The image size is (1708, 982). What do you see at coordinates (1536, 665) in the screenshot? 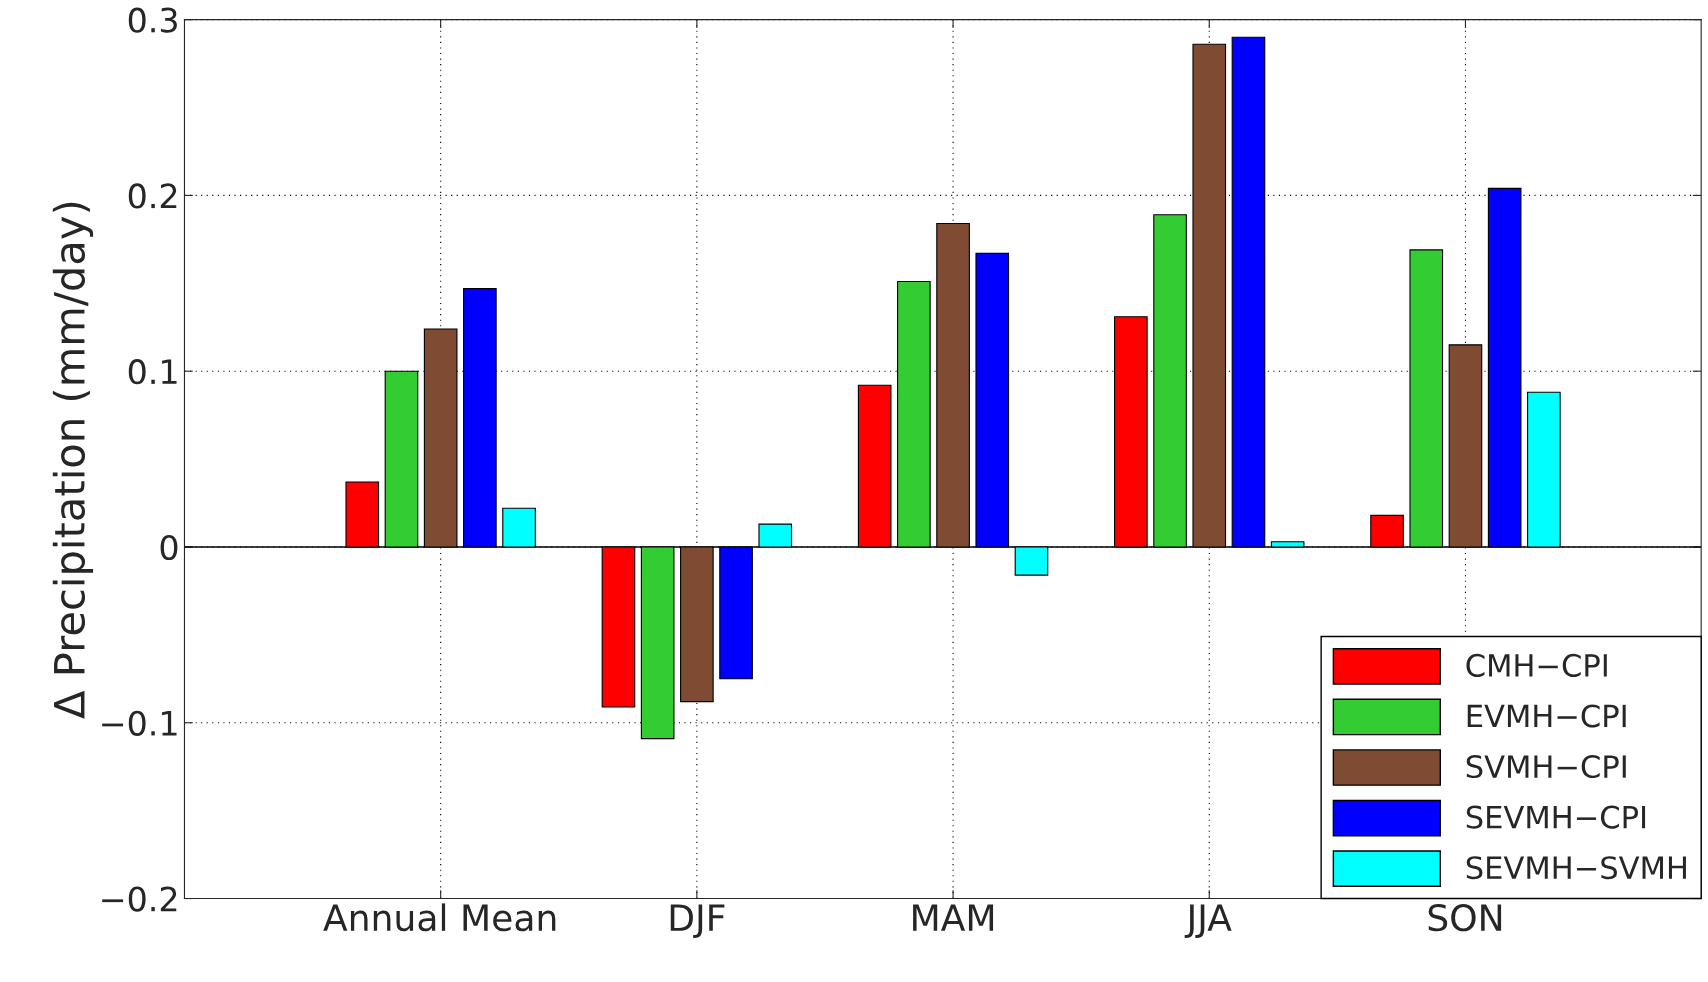
I see `legend-label: CMH−CPI` at bounding box center [1536, 665].